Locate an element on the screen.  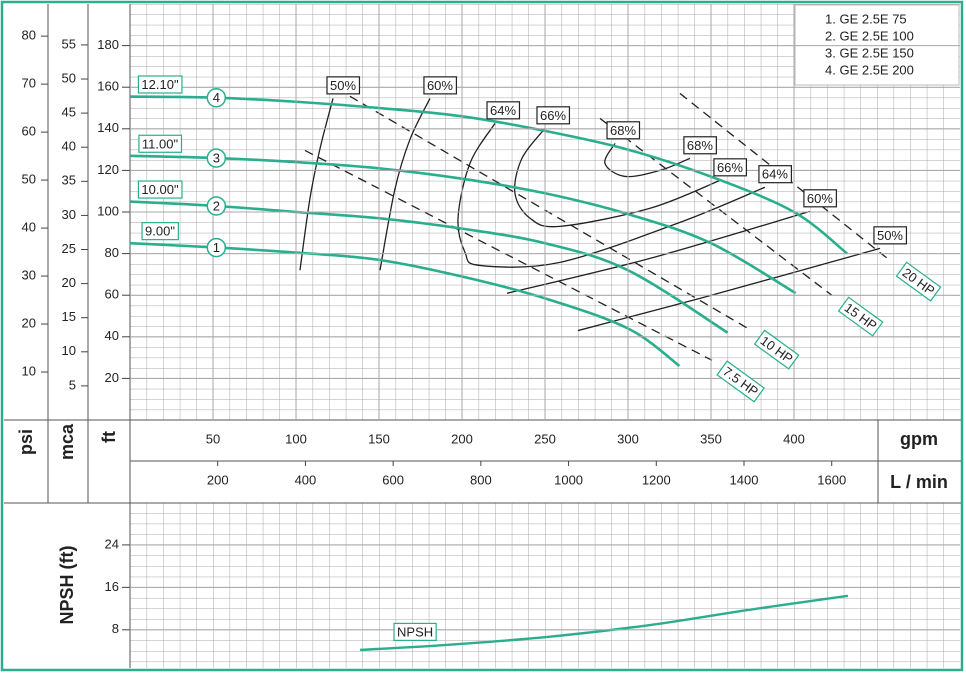
mca_axis-tick-label: 45 is located at coordinates (69, 112).